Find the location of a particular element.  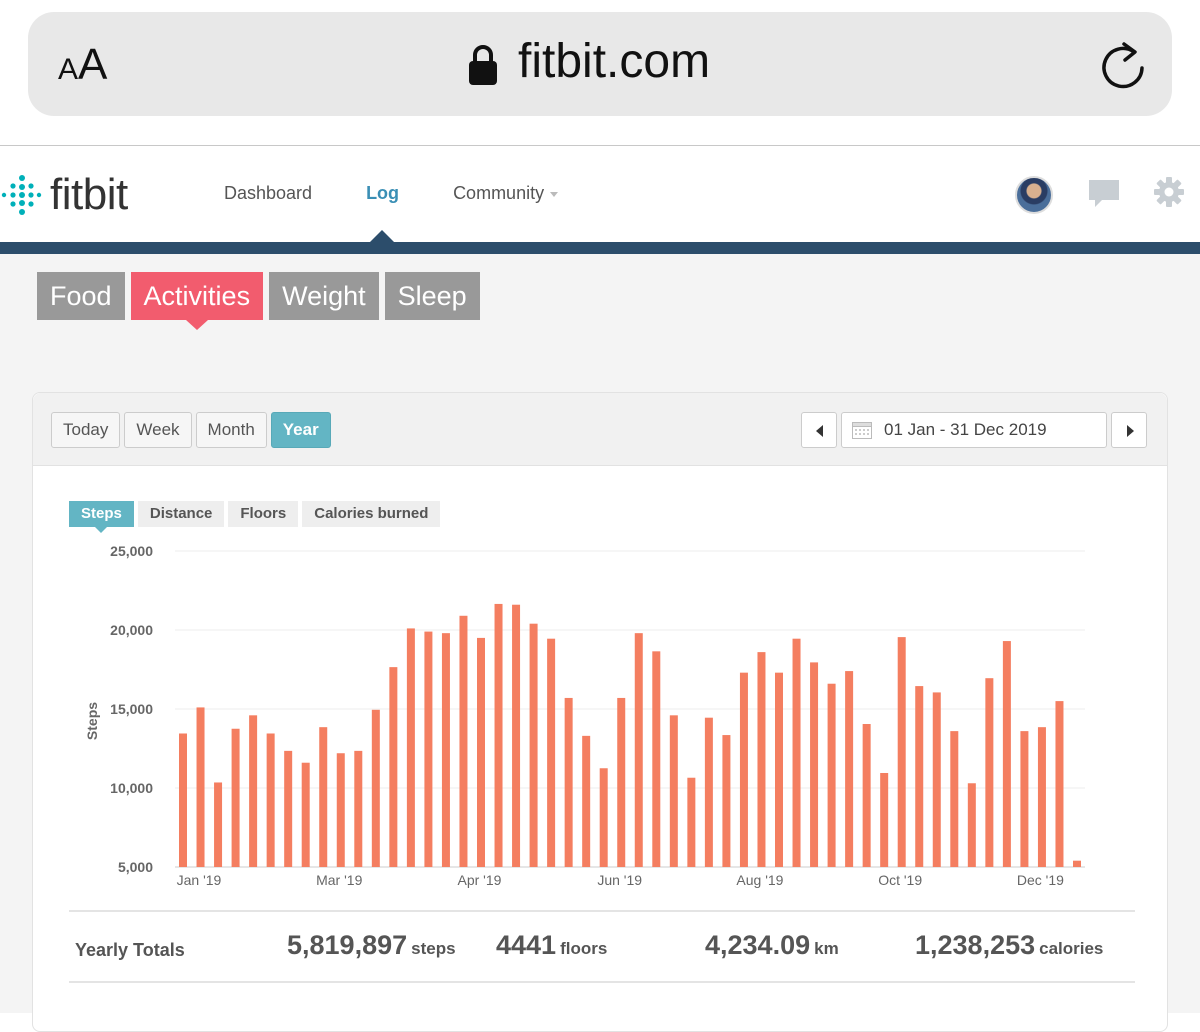

range-today-button: Today is located at coordinates (86, 430).